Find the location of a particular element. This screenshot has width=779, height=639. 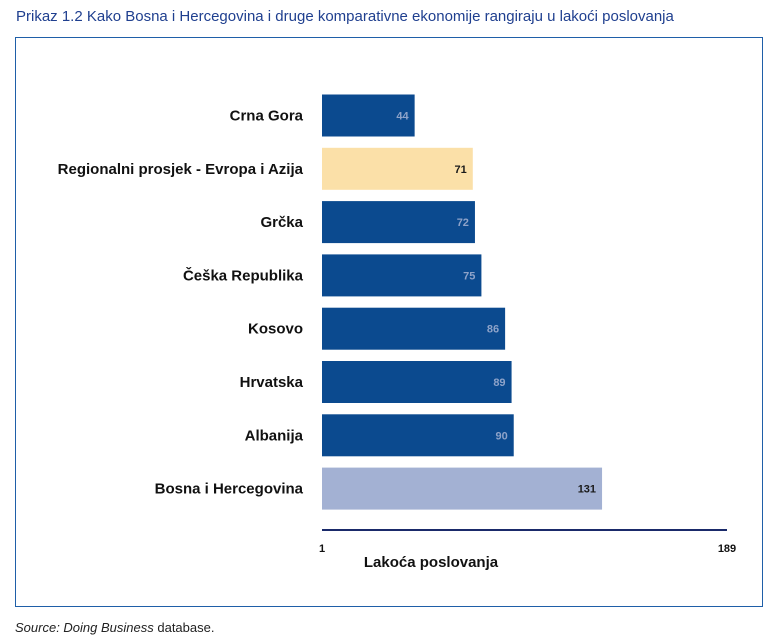

x-tick-label-max: 189 is located at coordinates (727, 549).